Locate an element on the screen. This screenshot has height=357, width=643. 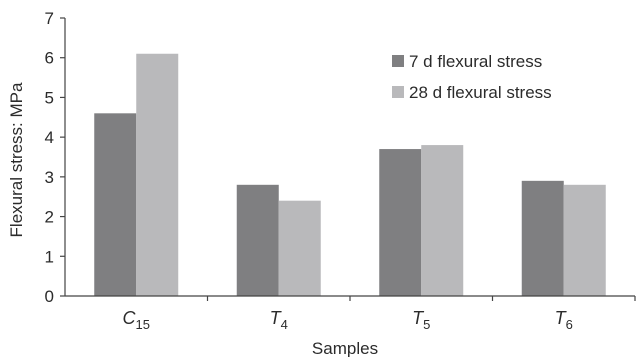
x-tick-label: T5 is located at coordinates (421, 320).